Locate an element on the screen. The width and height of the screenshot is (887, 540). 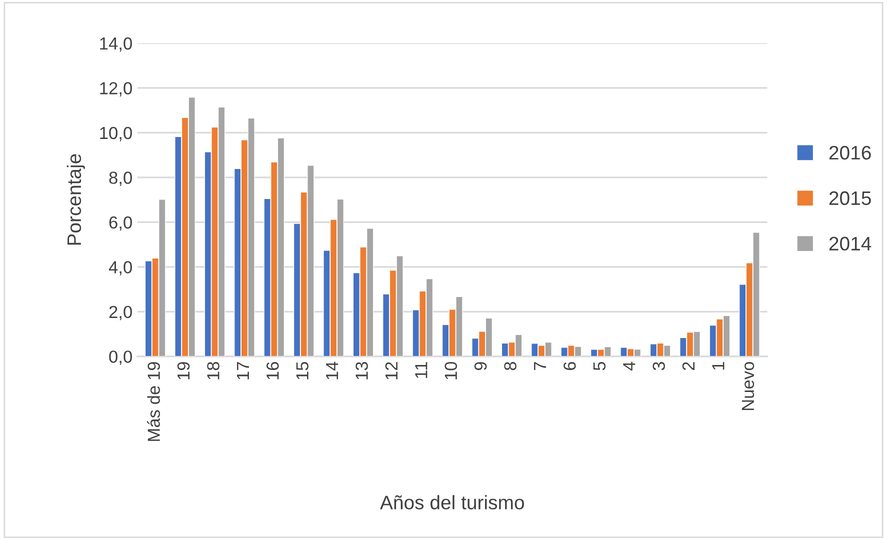
x-tick-label: 11 is located at coordinates (421, 370).